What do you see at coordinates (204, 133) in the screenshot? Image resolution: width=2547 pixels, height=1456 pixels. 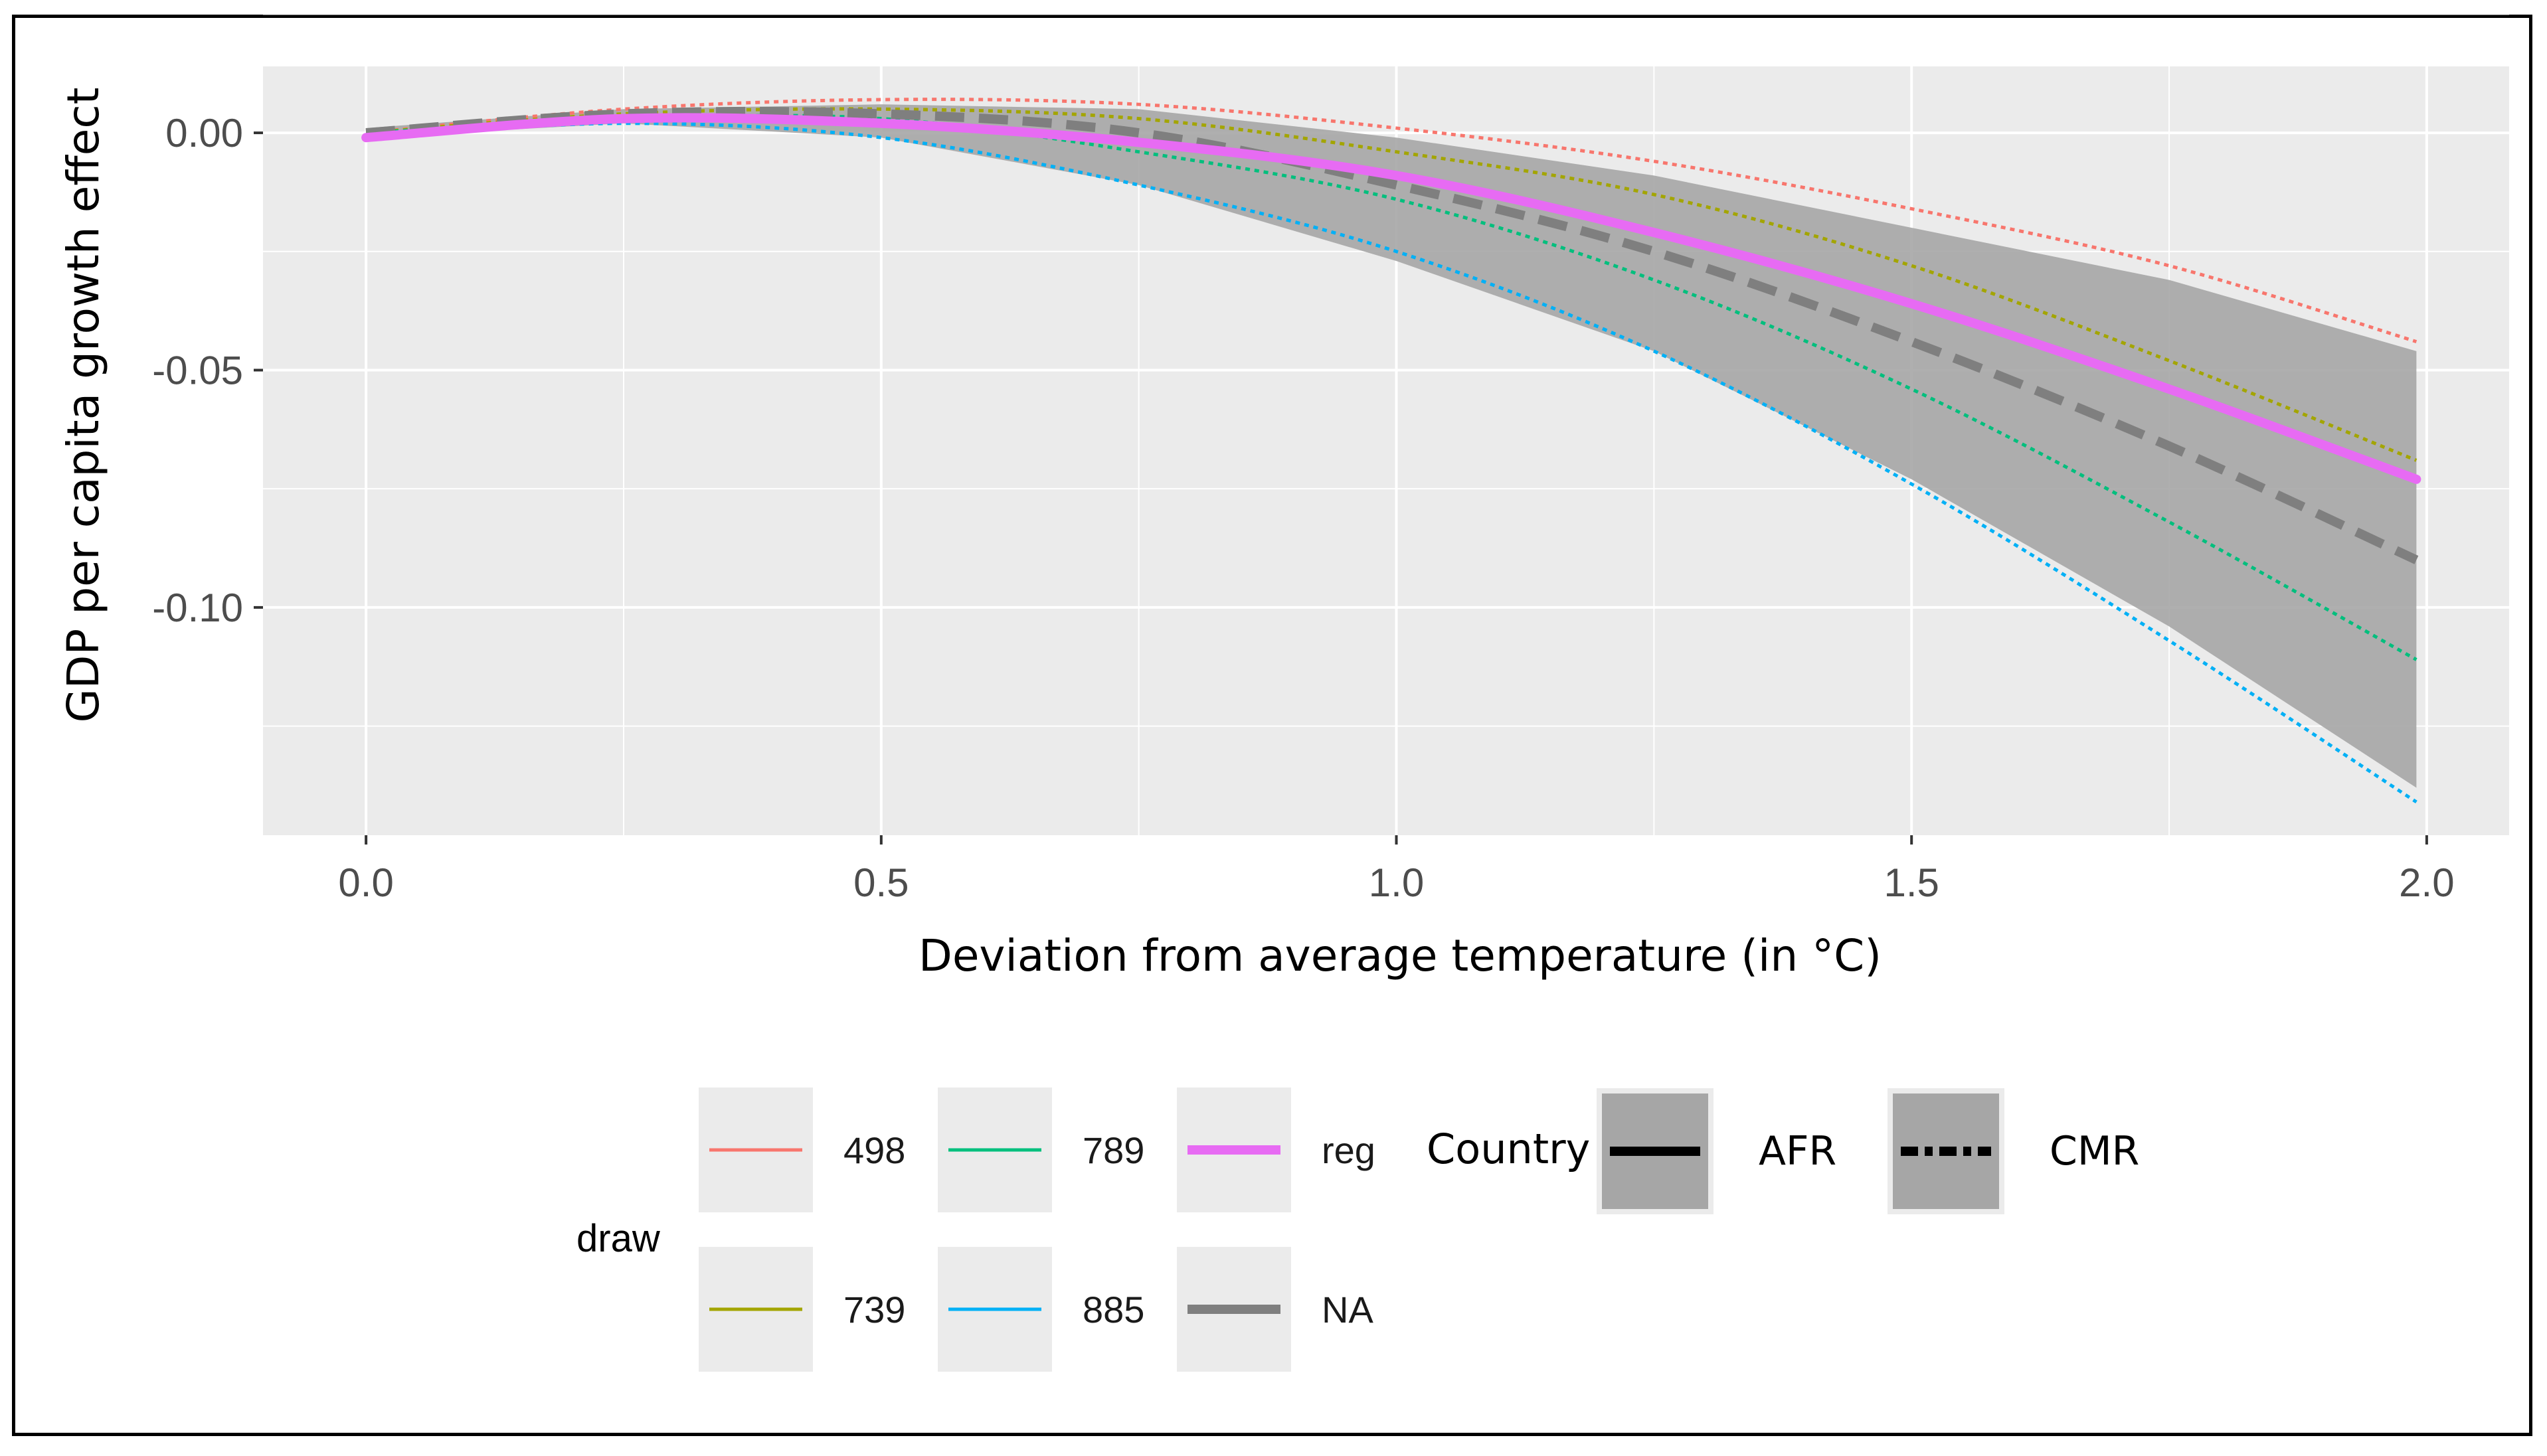 I see `y-tick-label: 0.00` at bounding box center [204, 133].